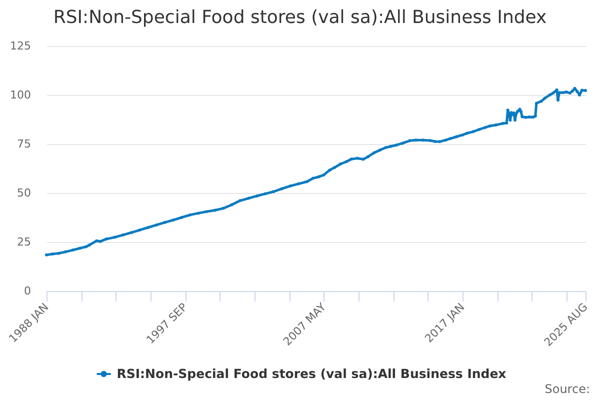 Image resolution: width=600 pixels, height=400 pixels. I want to click on chart-title: RSI:Non-Special Food stores (val sa):All Business Index, so click(300, 17).